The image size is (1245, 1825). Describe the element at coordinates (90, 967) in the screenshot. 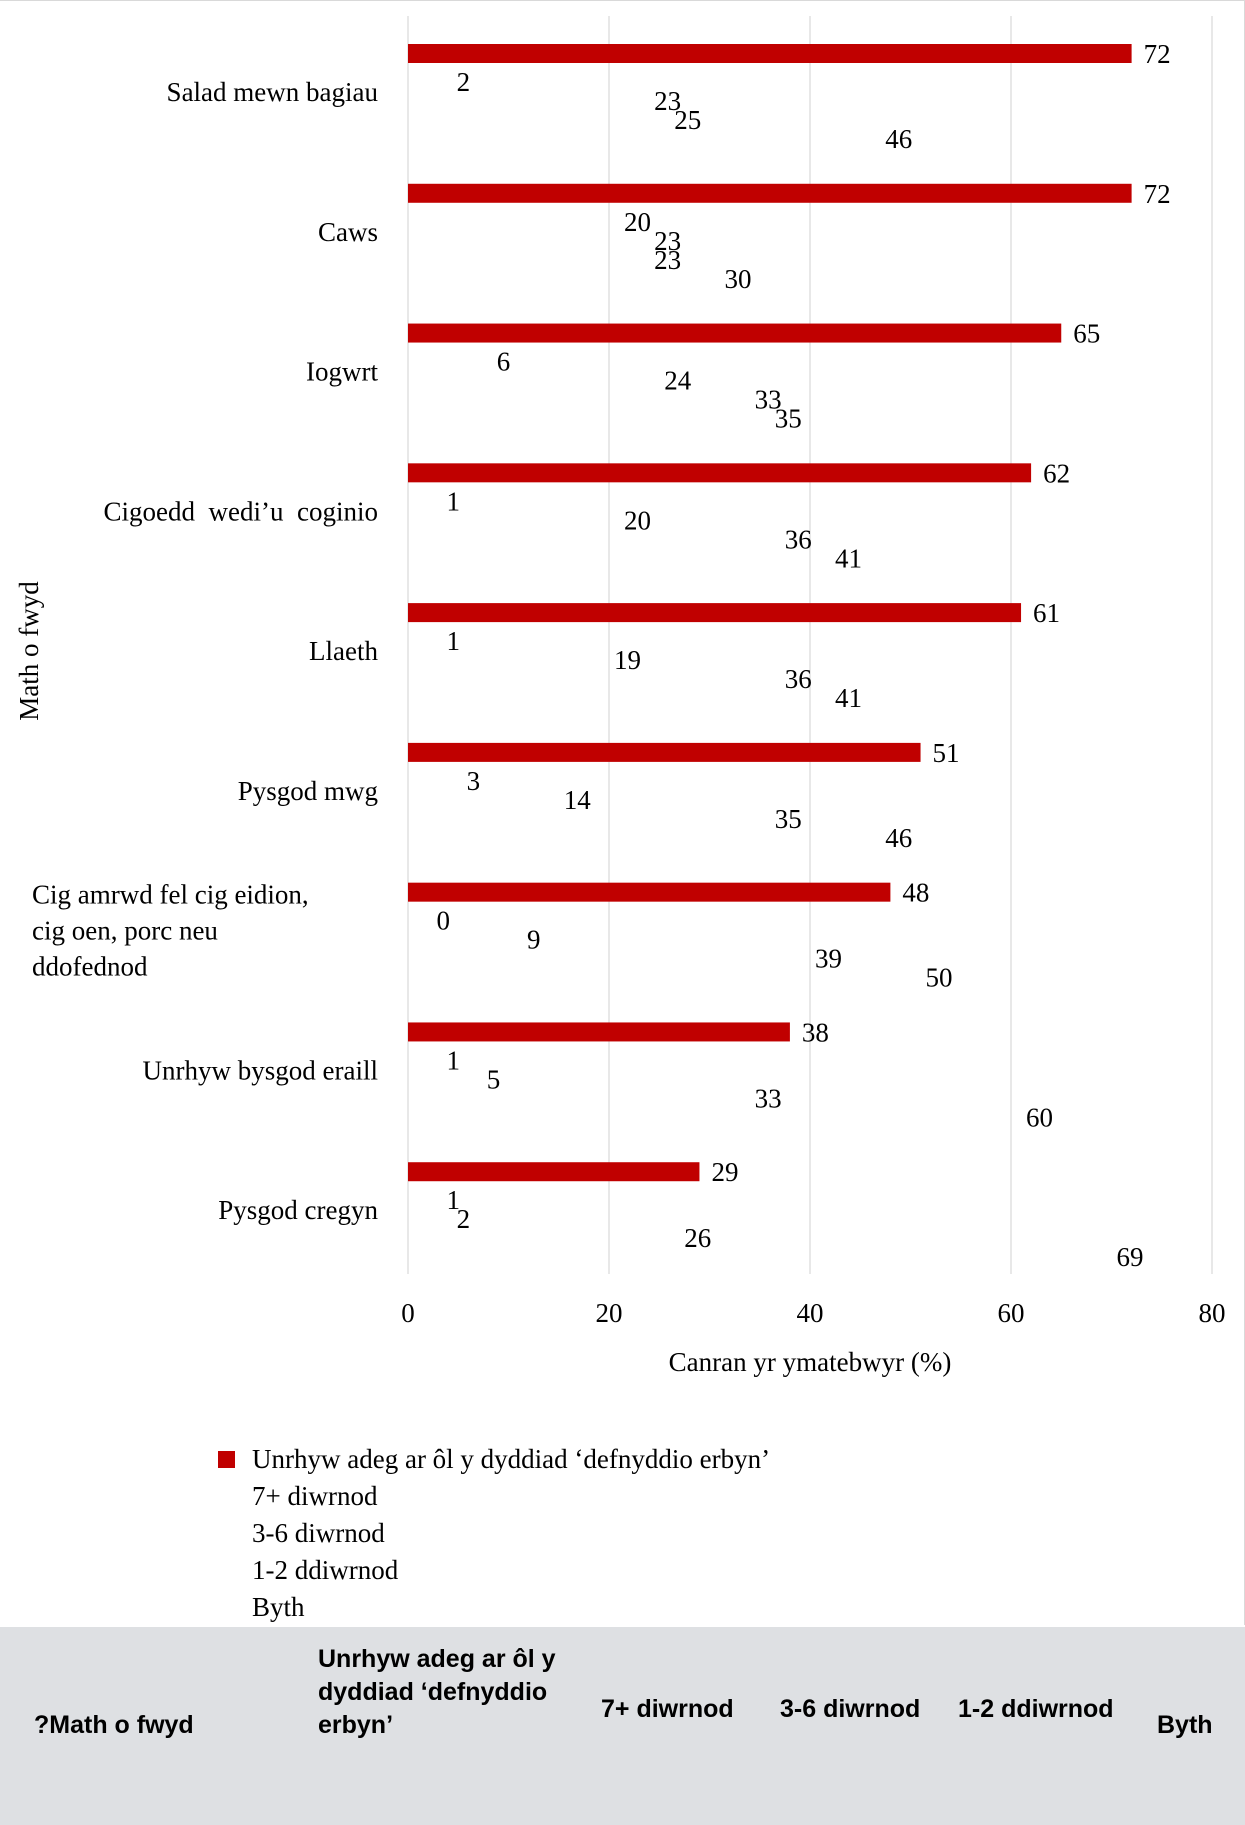

I see `category-label: ddofednod` at that location.